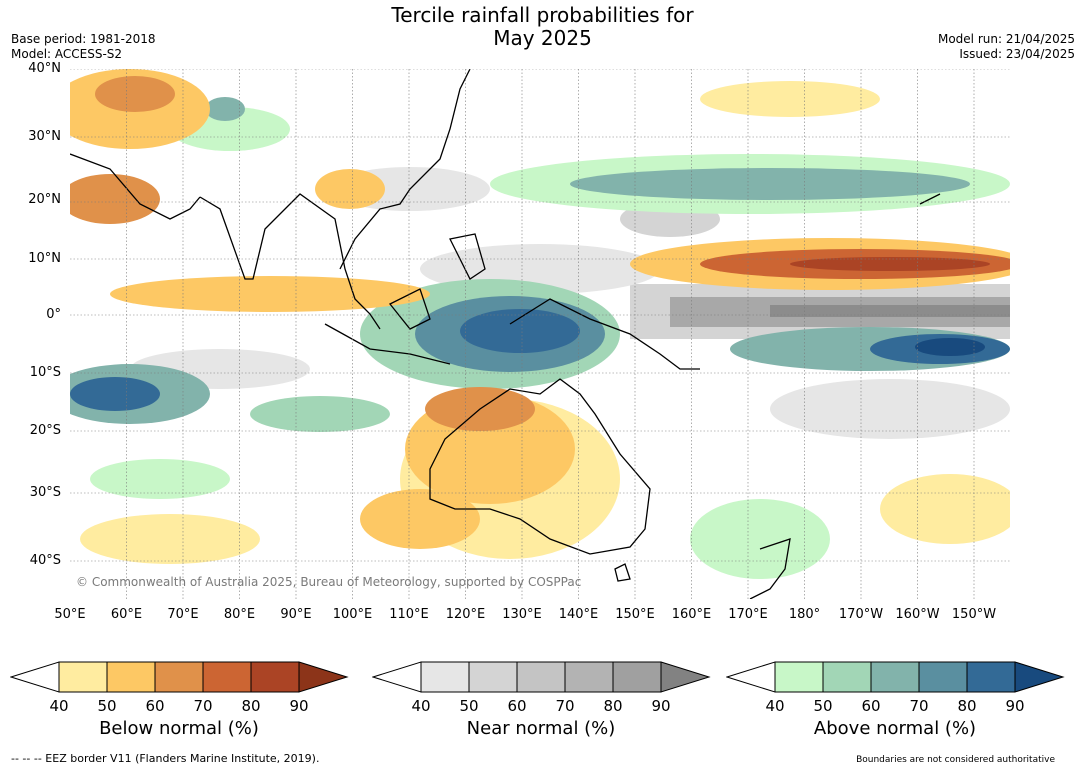 The height and width of the screenshot is (770, 1085). I want to click on colorbar-label-near: Near normal (%), so click(541, 728).